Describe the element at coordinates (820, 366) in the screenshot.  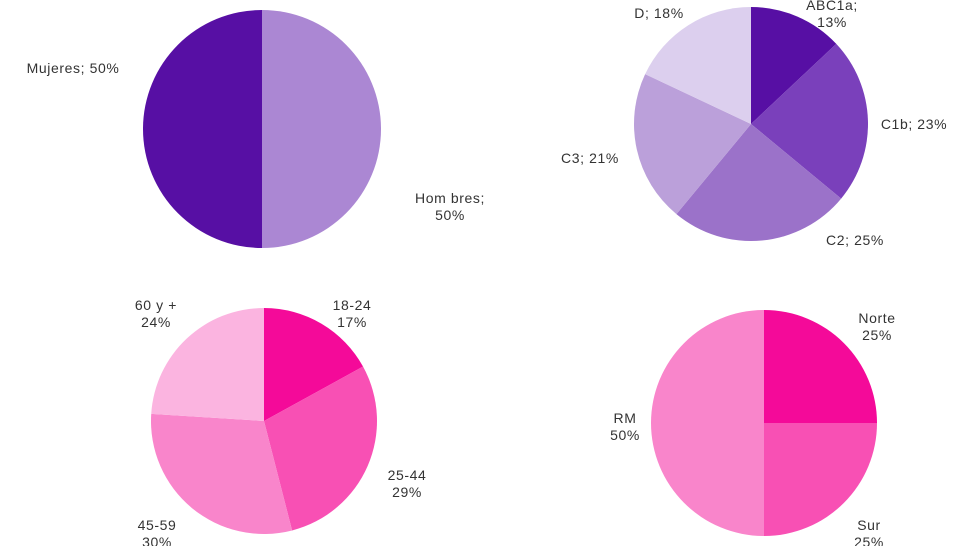
I see `pie-slice-norte` at that location.